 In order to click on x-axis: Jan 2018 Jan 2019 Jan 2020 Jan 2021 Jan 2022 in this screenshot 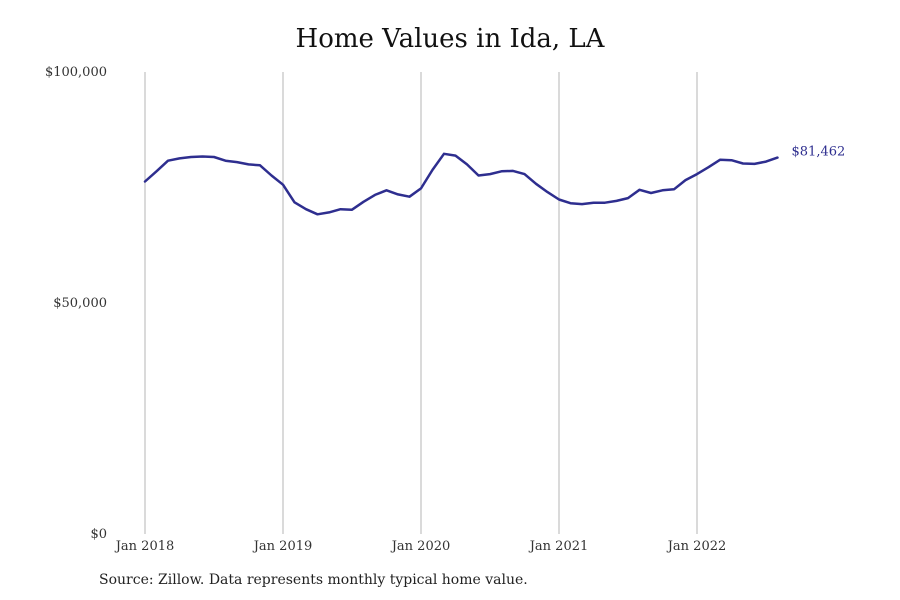, I will do `click(420, 546)`.